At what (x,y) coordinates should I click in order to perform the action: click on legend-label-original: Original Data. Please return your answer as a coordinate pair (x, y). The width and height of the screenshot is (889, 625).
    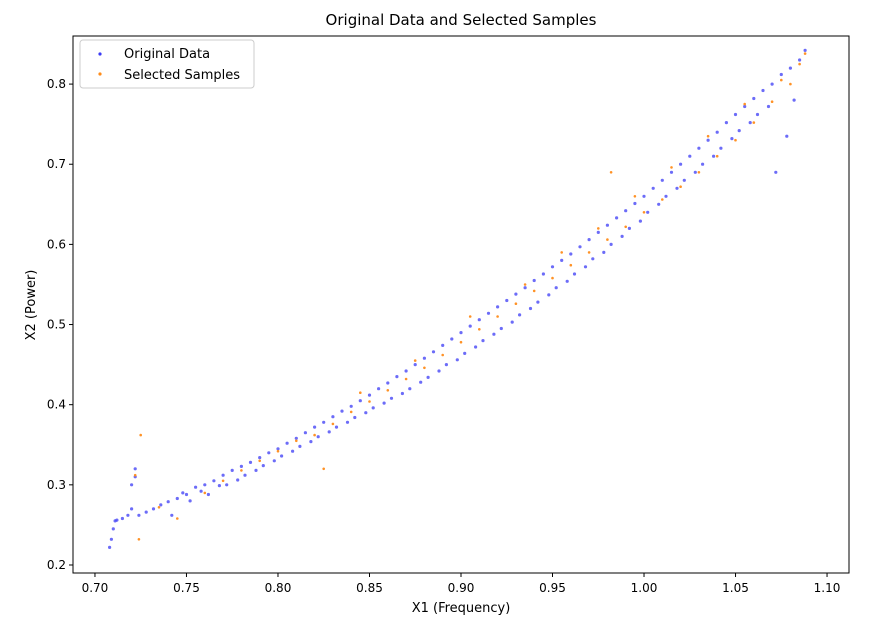
    Looking at the image, I should click on (167, 54).